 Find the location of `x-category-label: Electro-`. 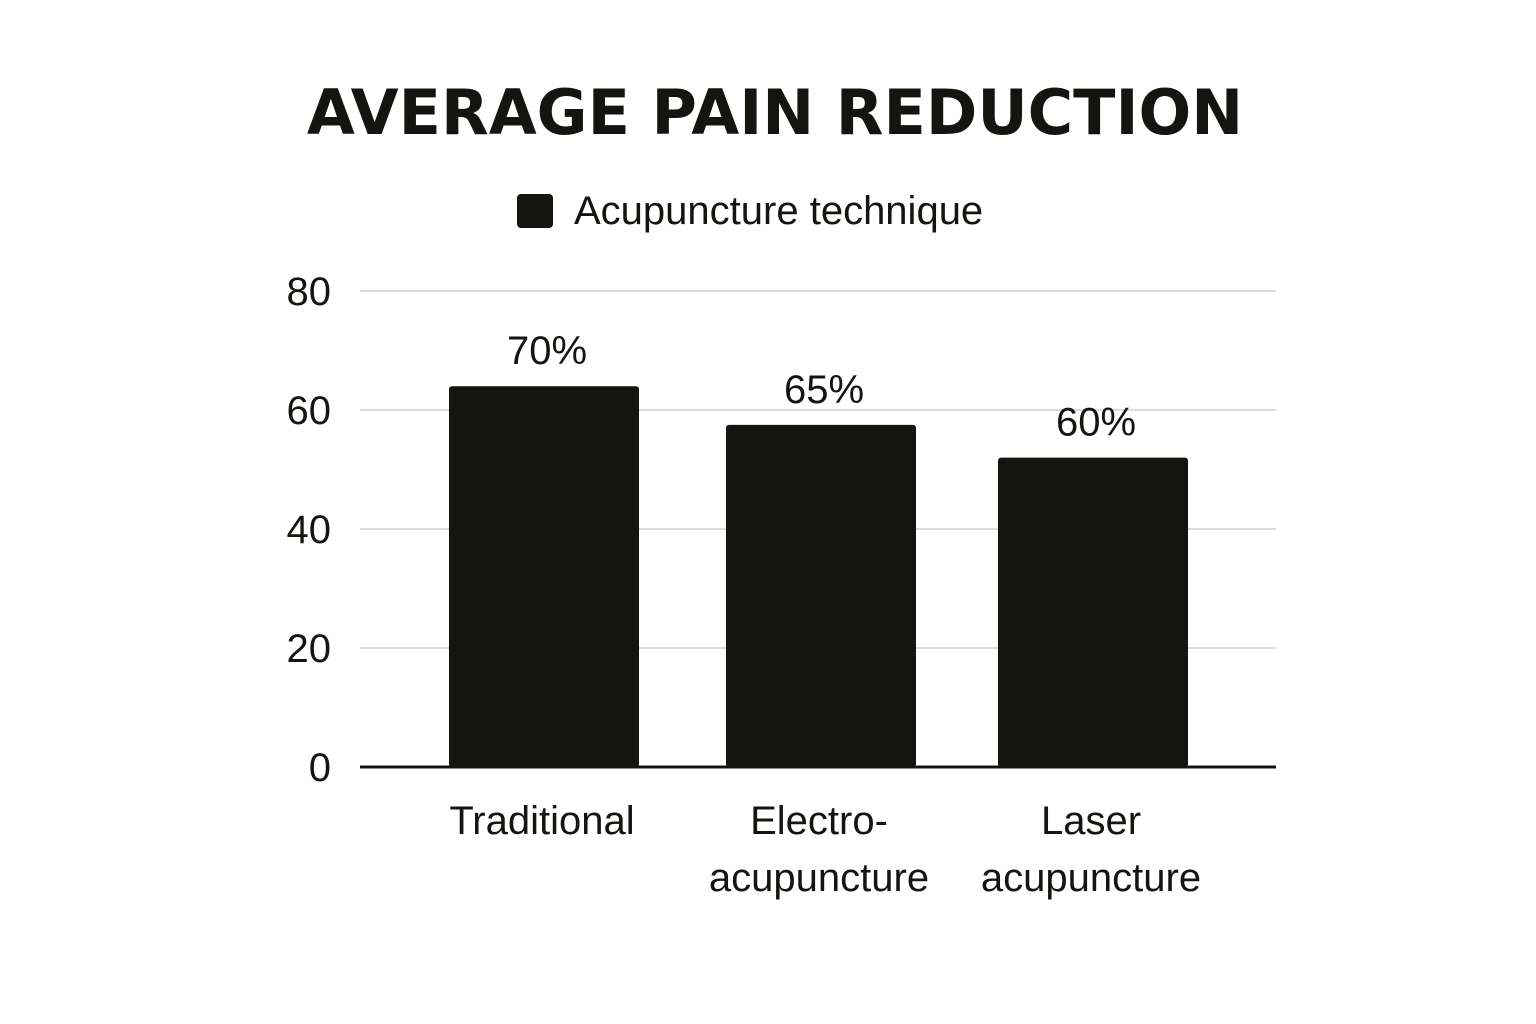

x-category-label: Electro- is located at coordinates (819, 821).